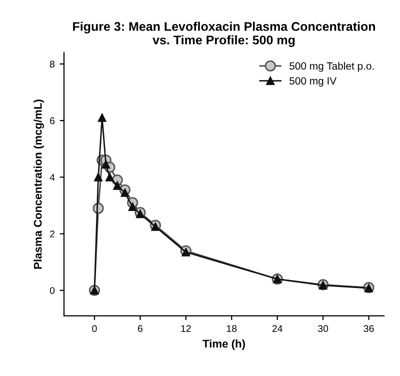 The width and height of the screenshot is (400, 376). Describe the element at coordinates (52, 177) in the screenshot. I see `y-tick-label: 4` at that location.